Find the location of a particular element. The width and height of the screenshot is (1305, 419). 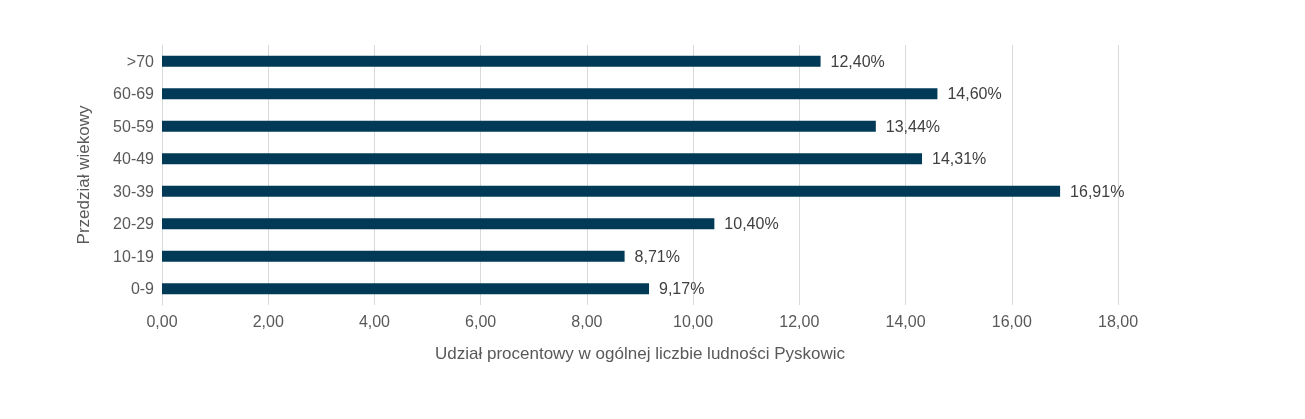

y-tick-label: 20-29 is located at coordinates (134, 224).